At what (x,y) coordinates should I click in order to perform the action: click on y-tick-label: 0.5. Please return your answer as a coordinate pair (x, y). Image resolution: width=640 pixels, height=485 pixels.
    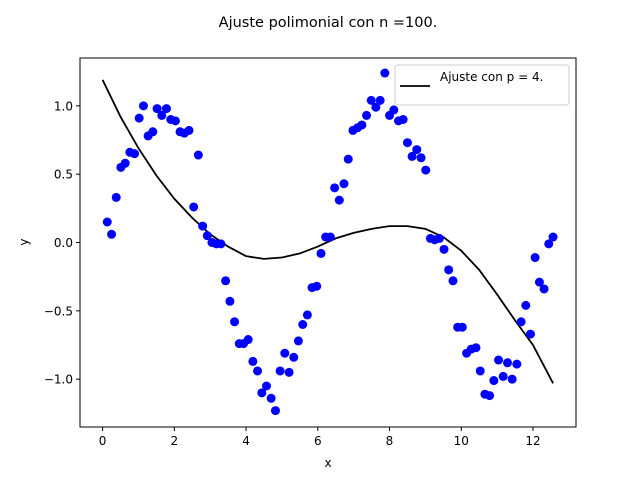
    Looking at the image, I should click on (63, 175).